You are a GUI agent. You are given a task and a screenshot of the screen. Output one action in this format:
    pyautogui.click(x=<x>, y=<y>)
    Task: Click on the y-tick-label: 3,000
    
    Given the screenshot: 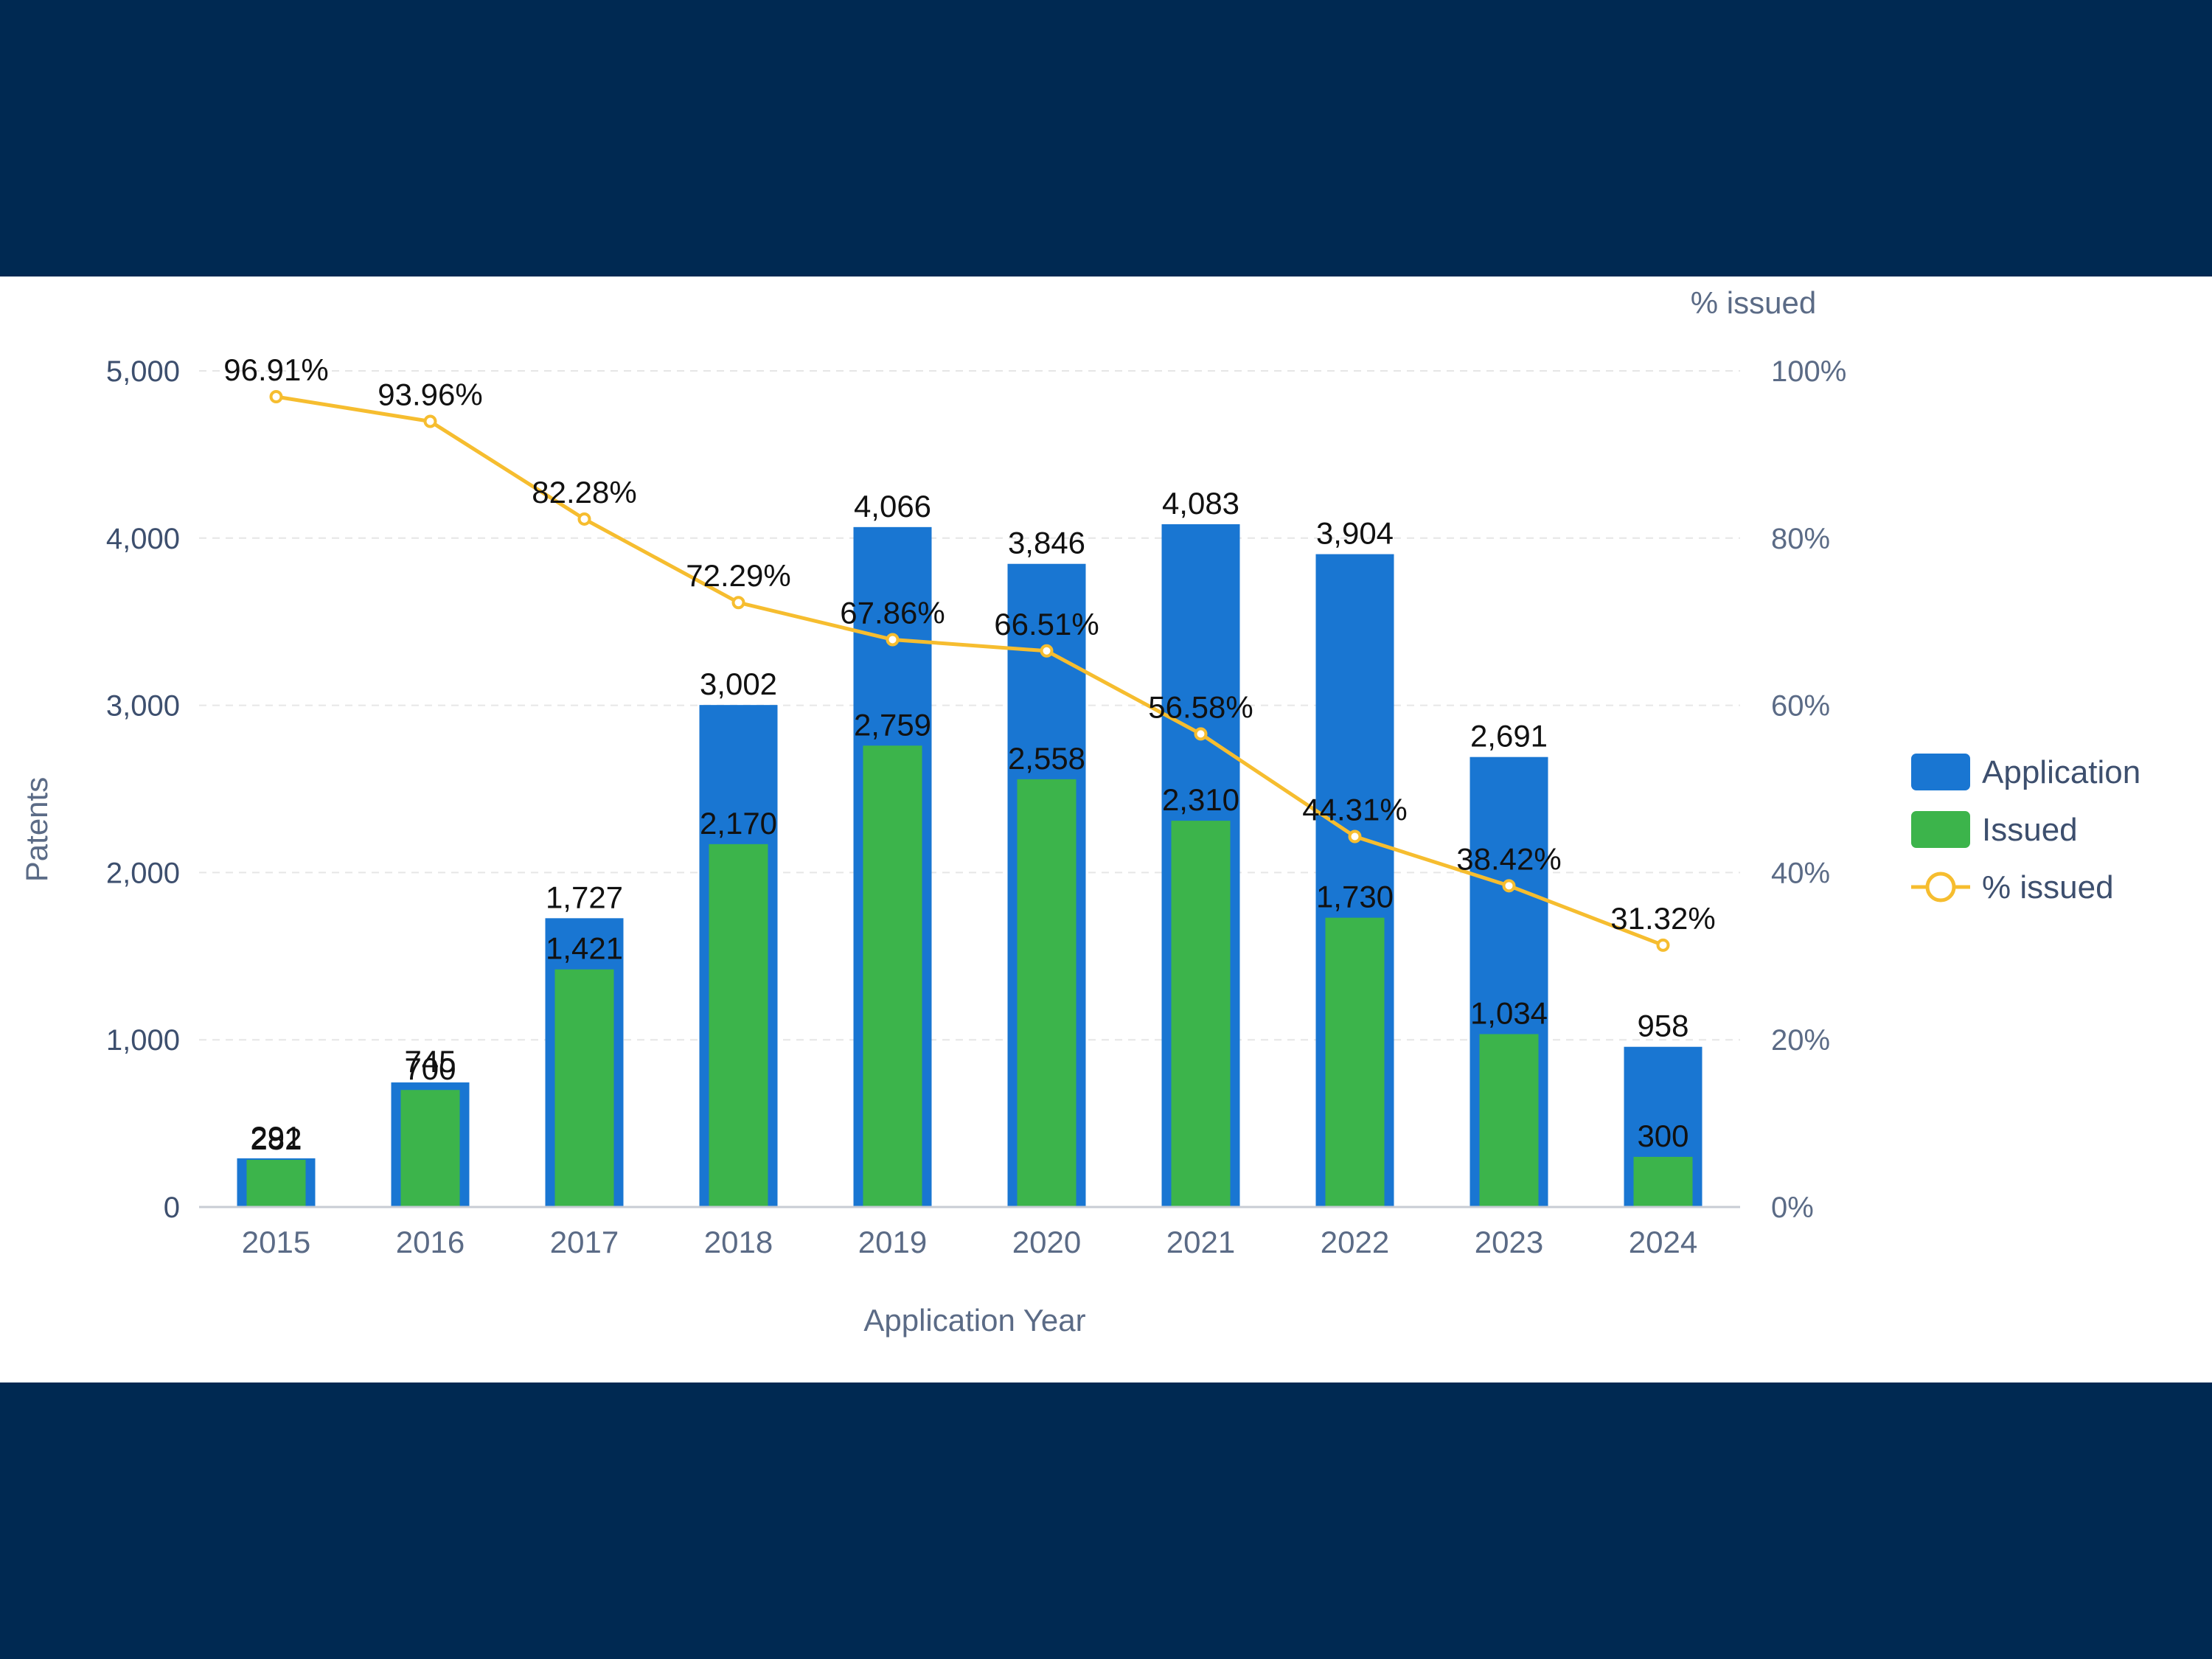 What is the action you would take?
    pyautogui.click(x=143, y=706)
    